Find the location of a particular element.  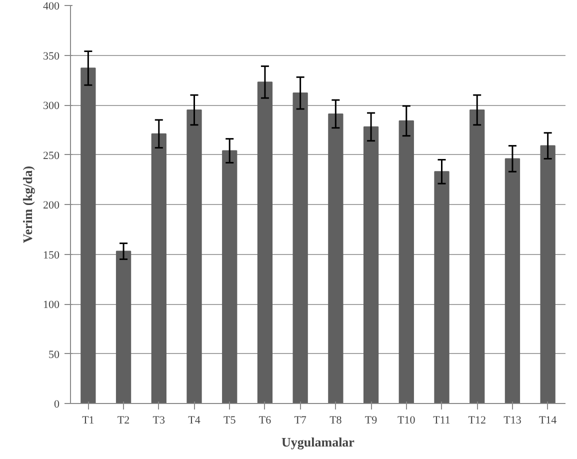

x-tick-label: T13 is located at coordinates (513, 420).